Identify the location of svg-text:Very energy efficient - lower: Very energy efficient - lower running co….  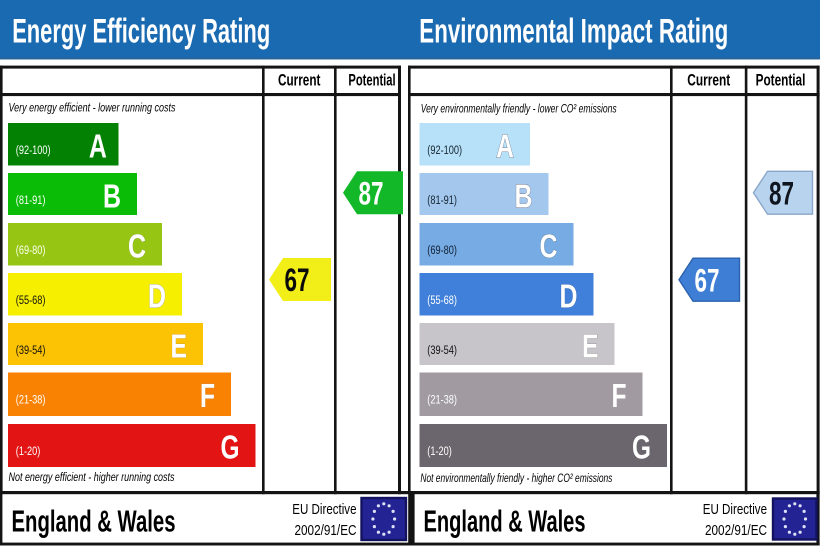
(92, 108).